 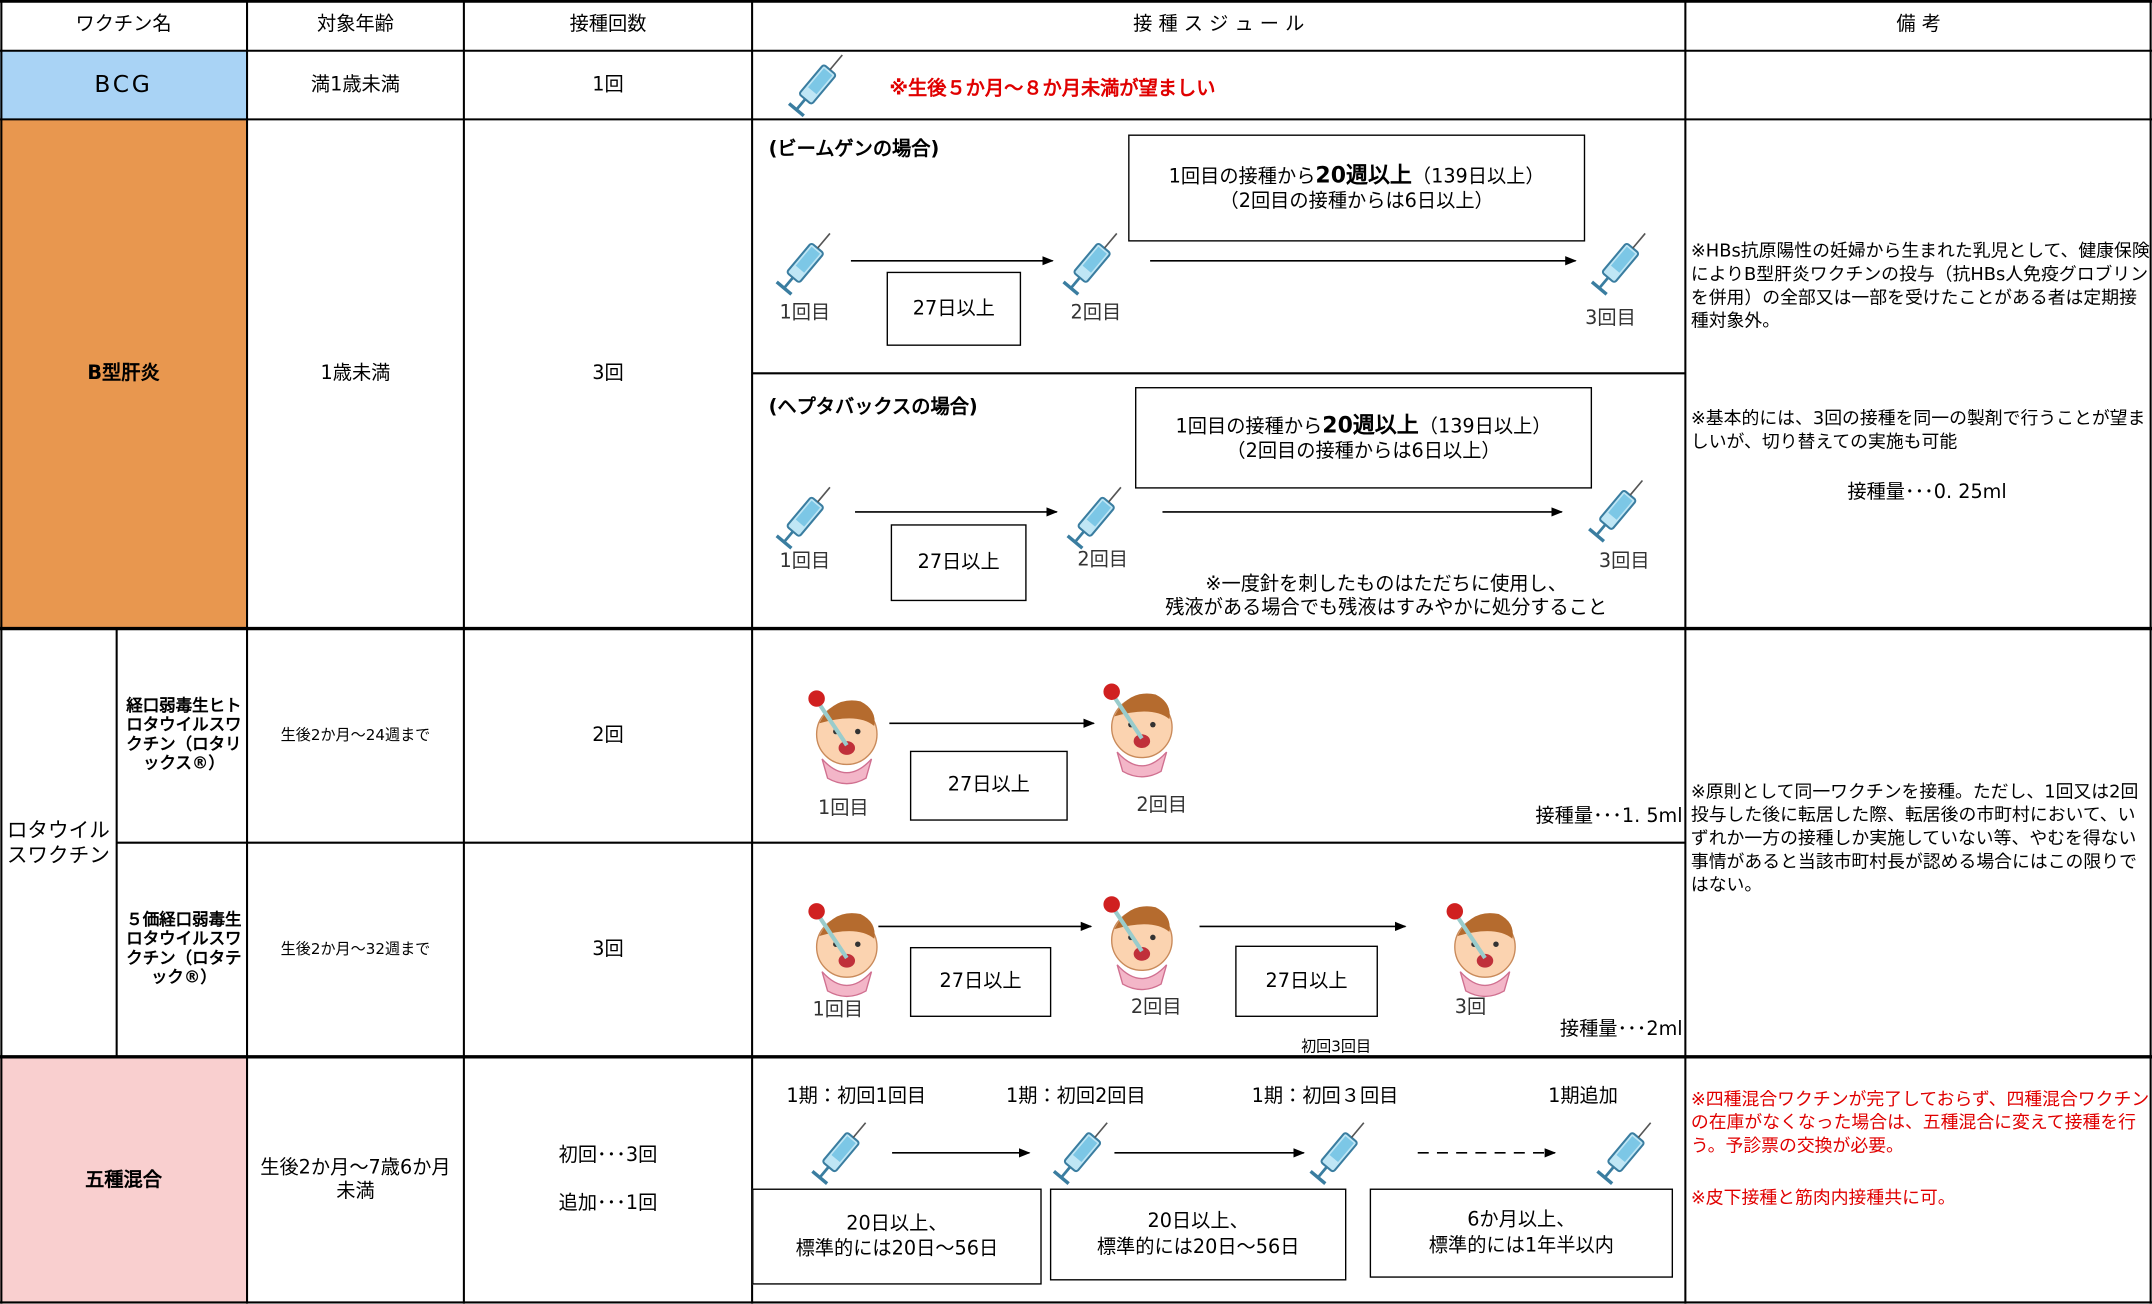 What do you see at coordinates (1521, 1245) in the screenshot?
I see `text: 標準的には1年半以内` at bounding box center [1521, 1245].